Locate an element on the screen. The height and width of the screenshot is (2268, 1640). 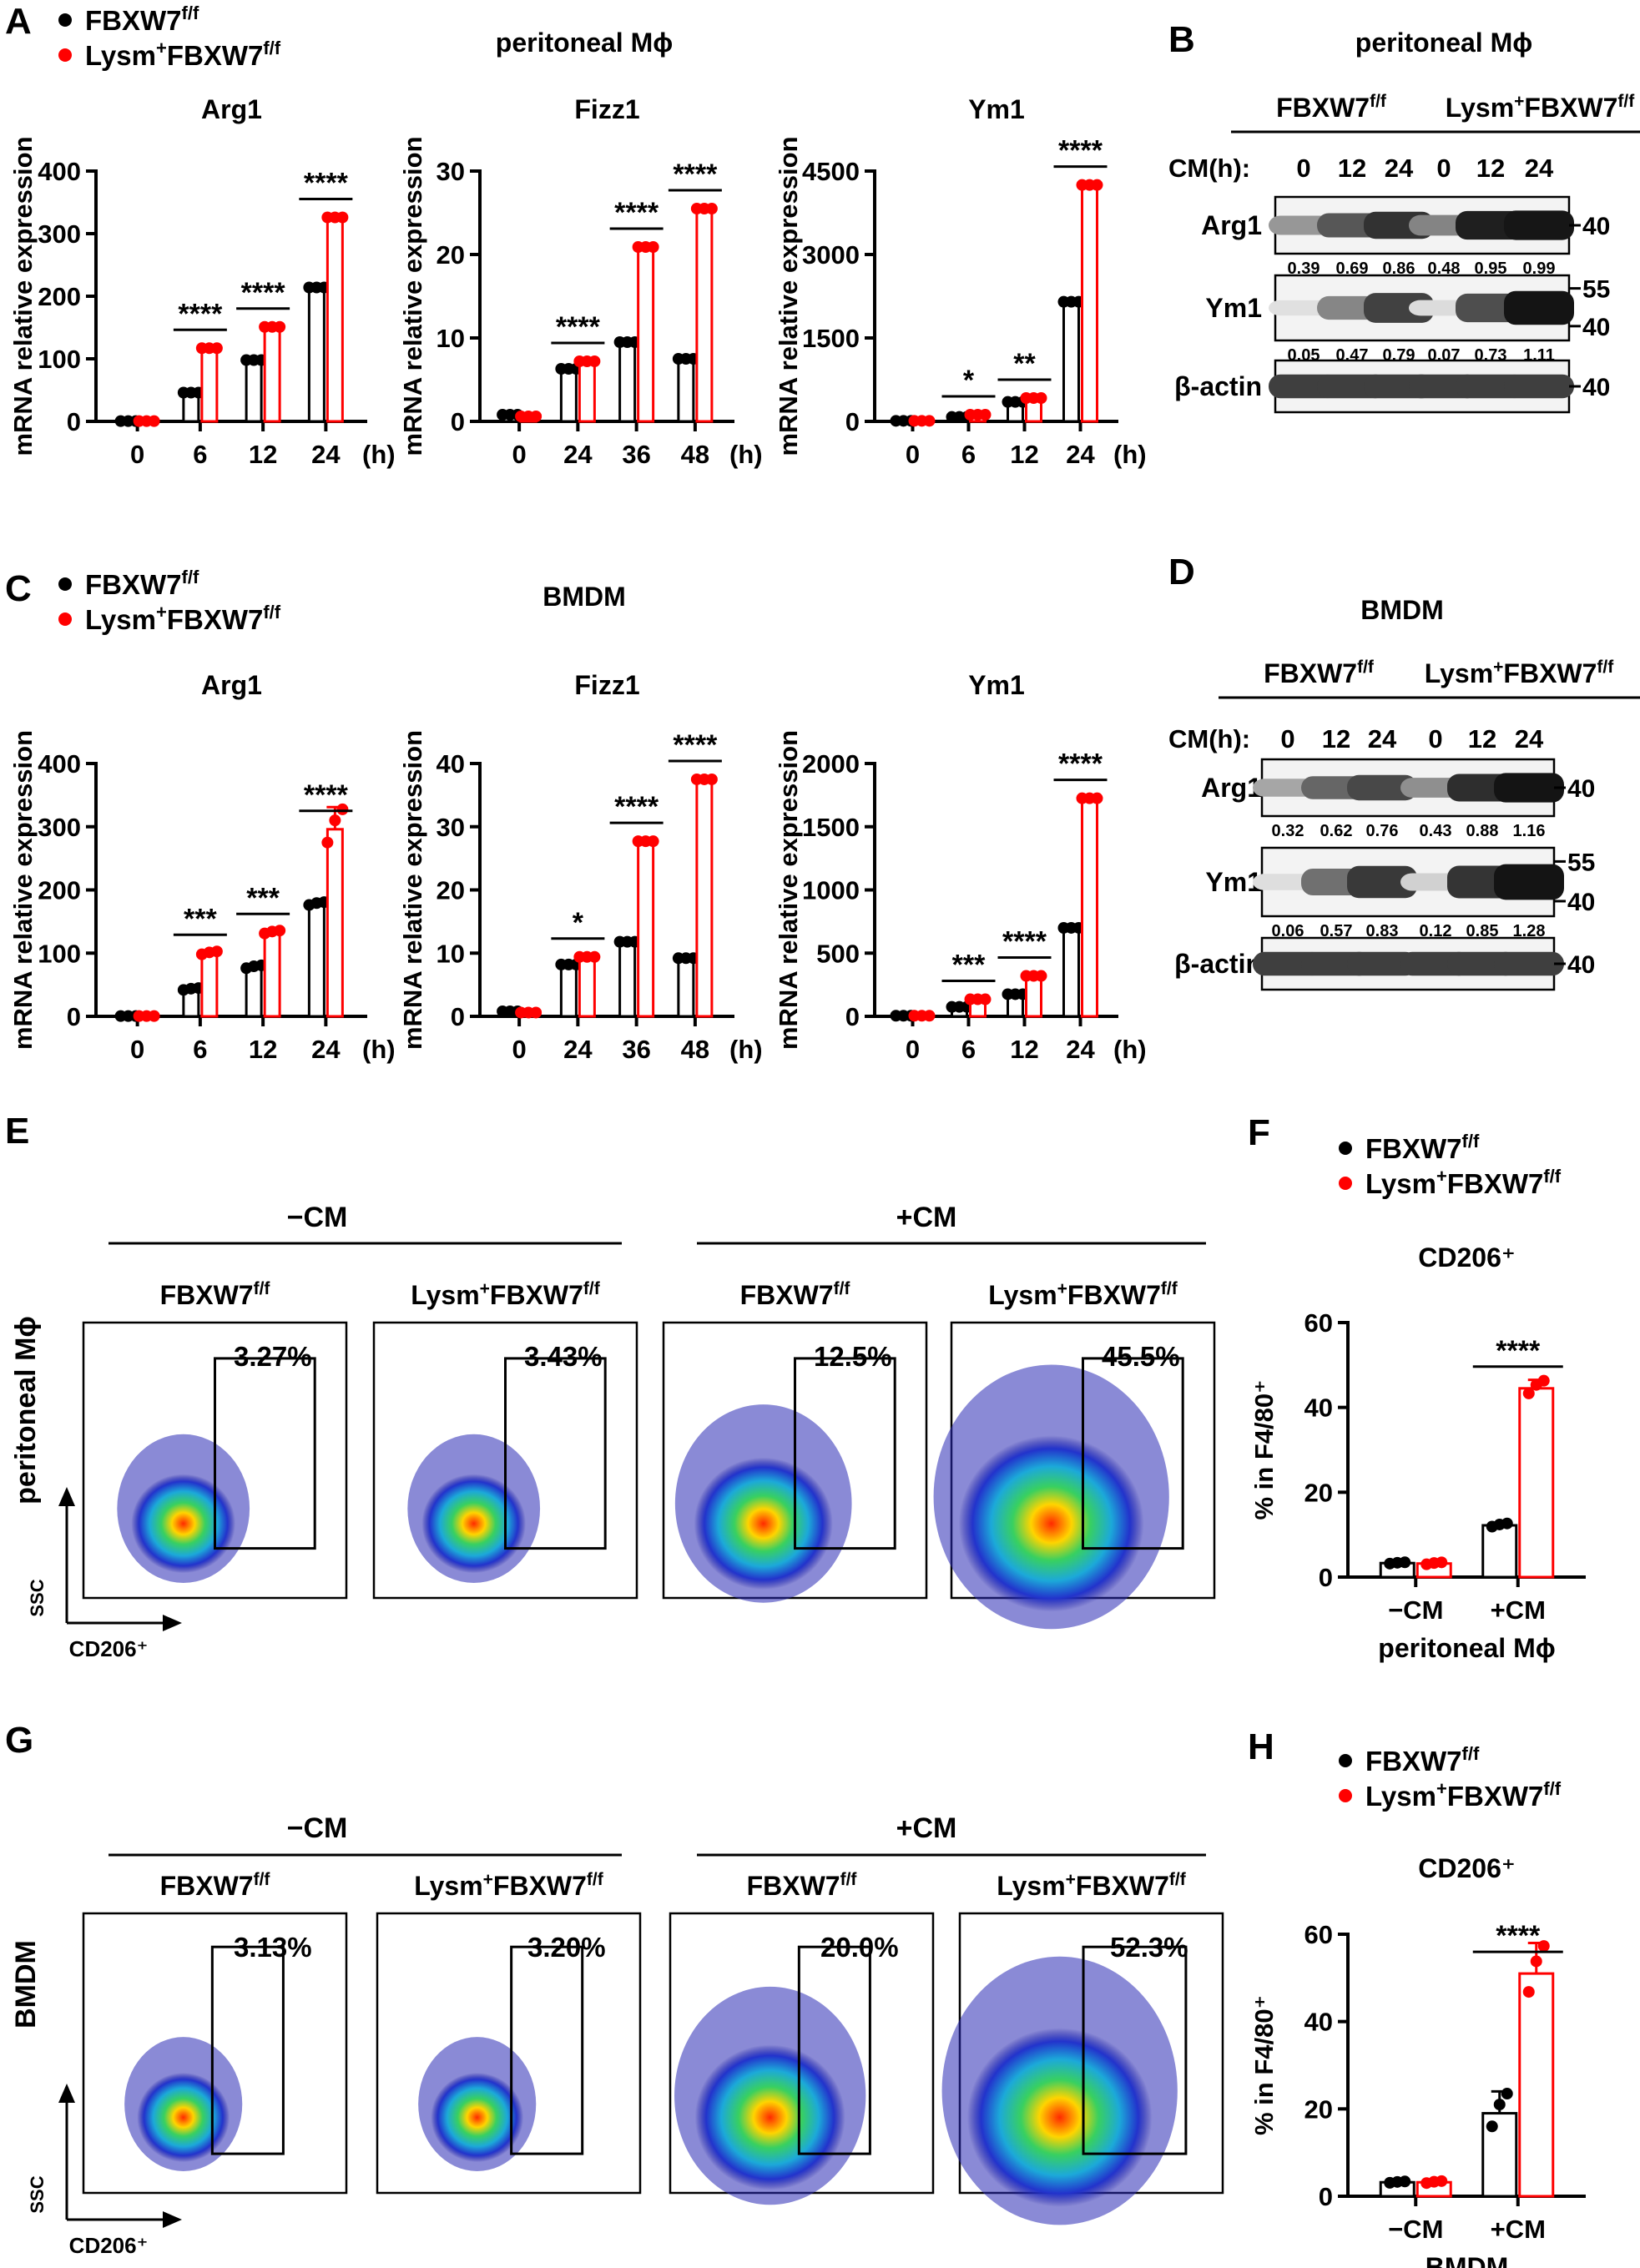
panel-title-A: peritoneal Mϕ is located at coordinates (584, 43).